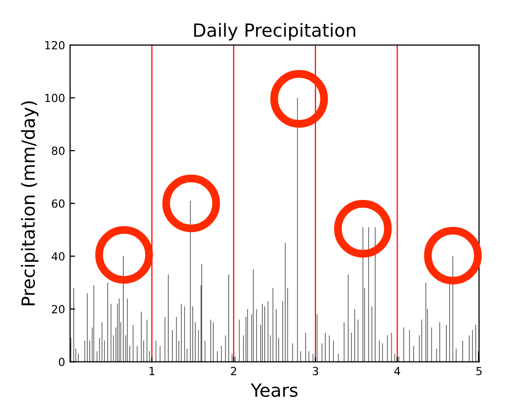  Describe the element at coordinates (152, 371) in the screenshot. I see `x-tick-label: 1` at that location.